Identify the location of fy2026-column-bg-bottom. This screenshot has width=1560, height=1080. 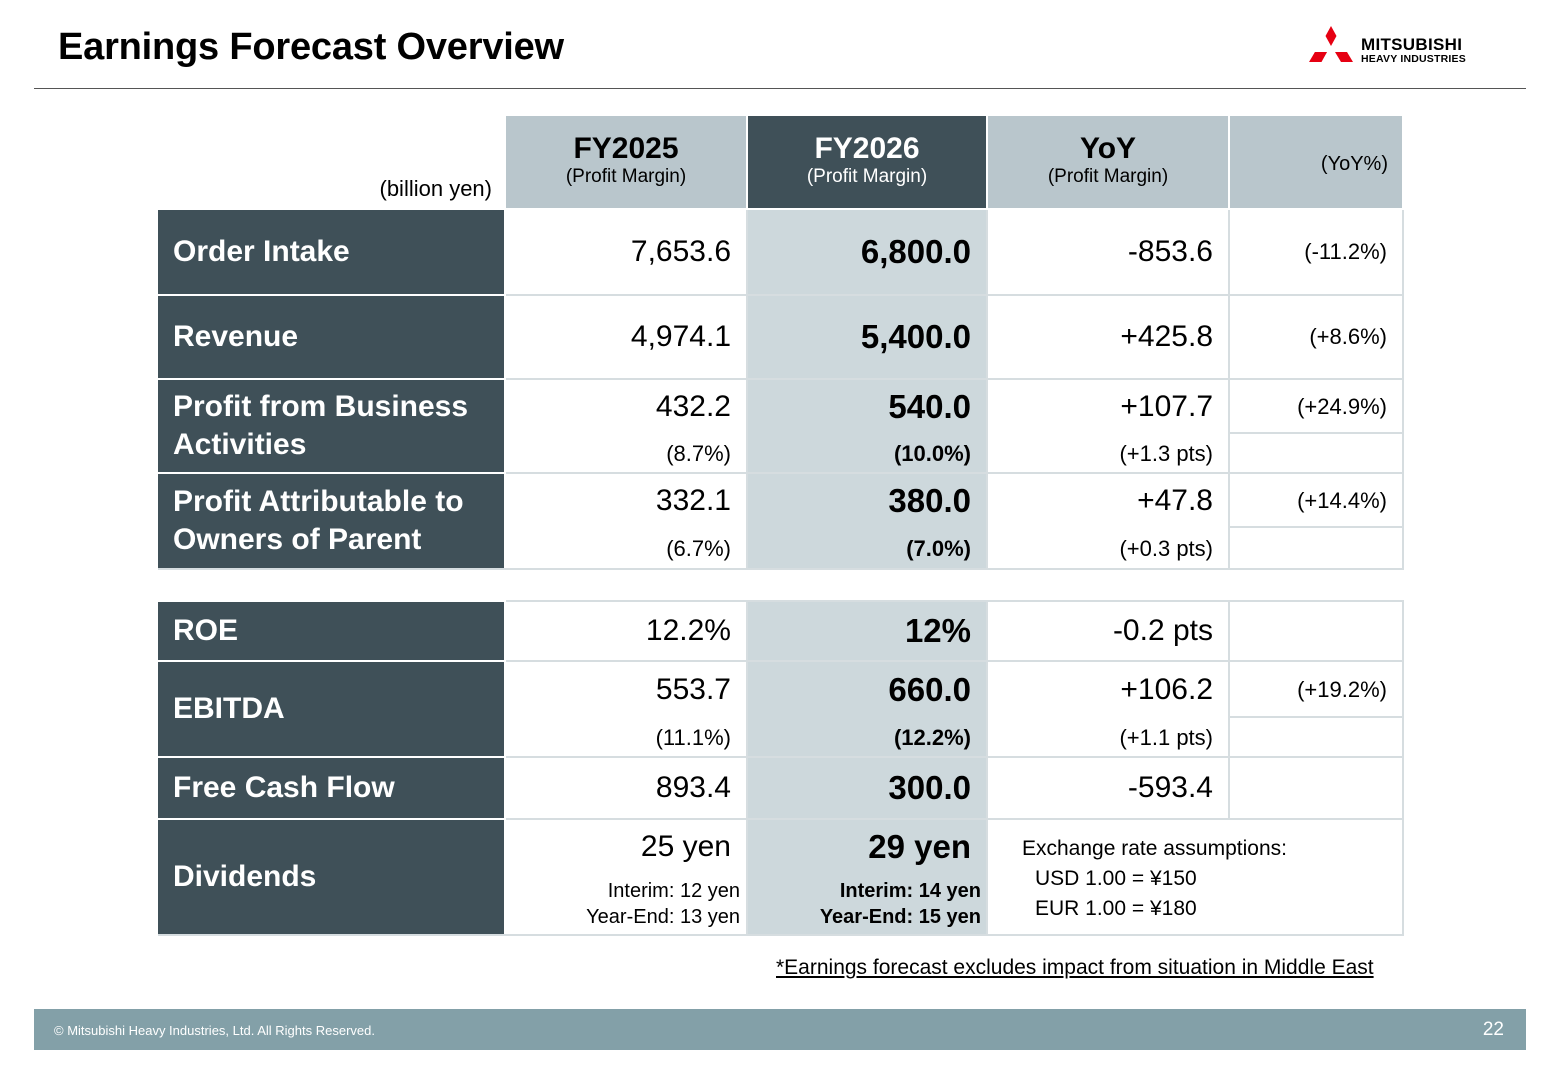
(867, 768).